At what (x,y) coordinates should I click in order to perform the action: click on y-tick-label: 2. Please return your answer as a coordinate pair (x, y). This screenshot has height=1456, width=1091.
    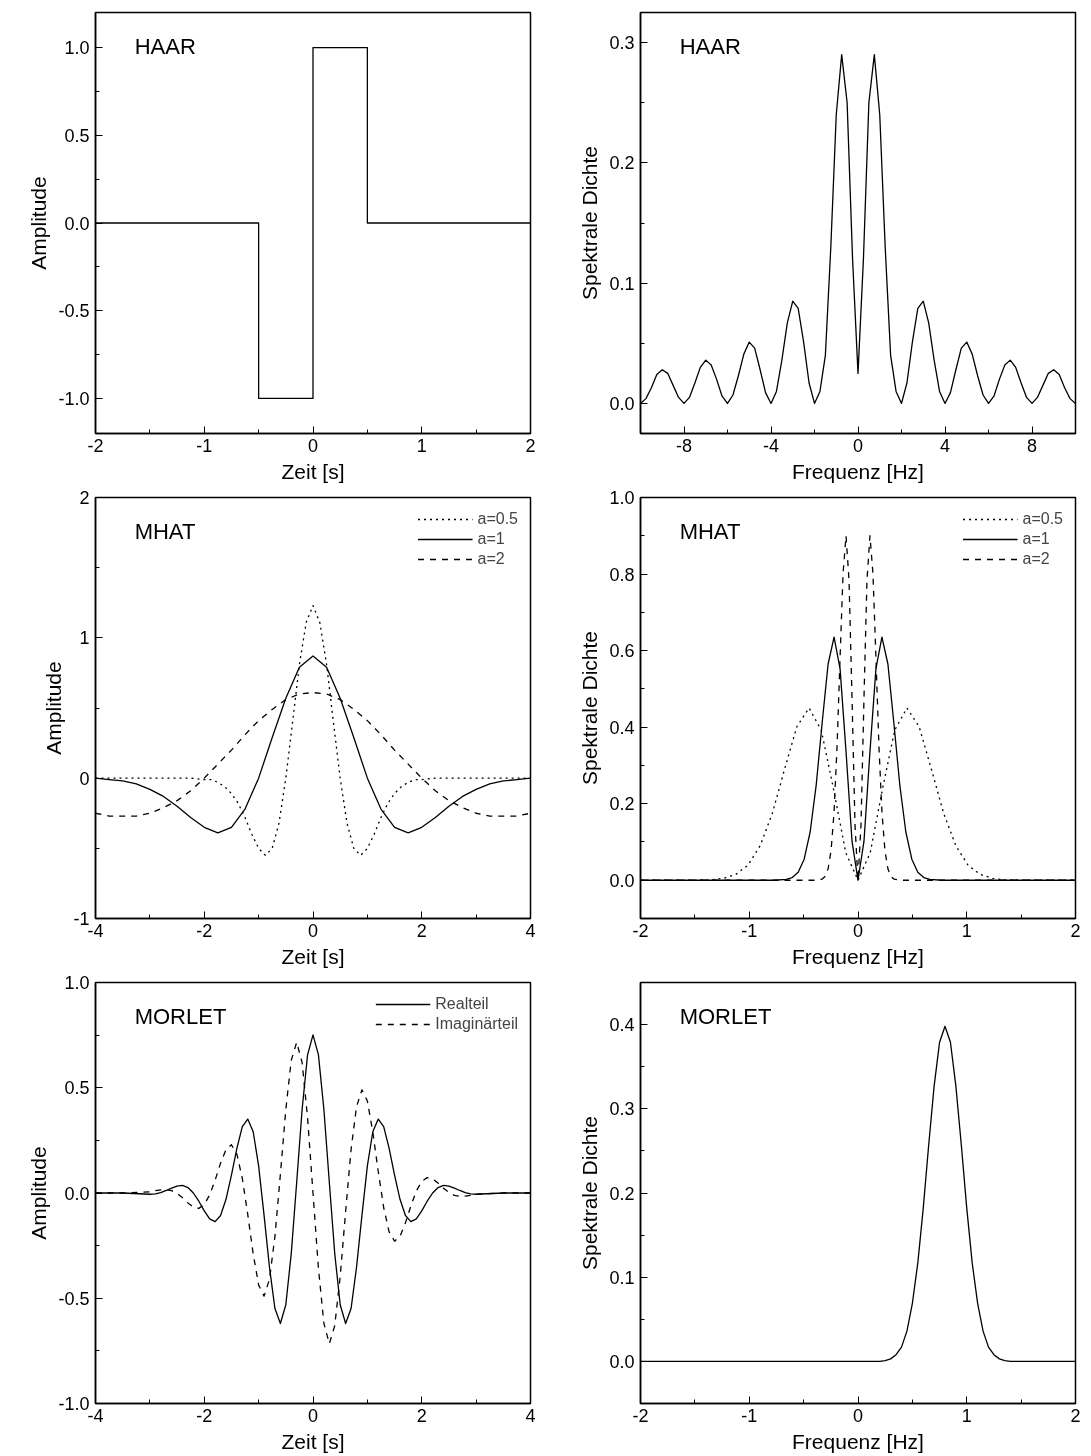
    Looking at the image, I should click on (84, 498).